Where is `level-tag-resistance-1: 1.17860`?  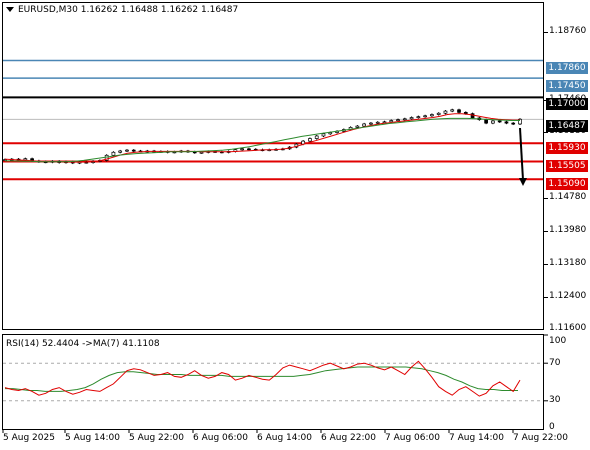 level-tag-resistance-1: 1.17860 is located at coordinates (567, 68).